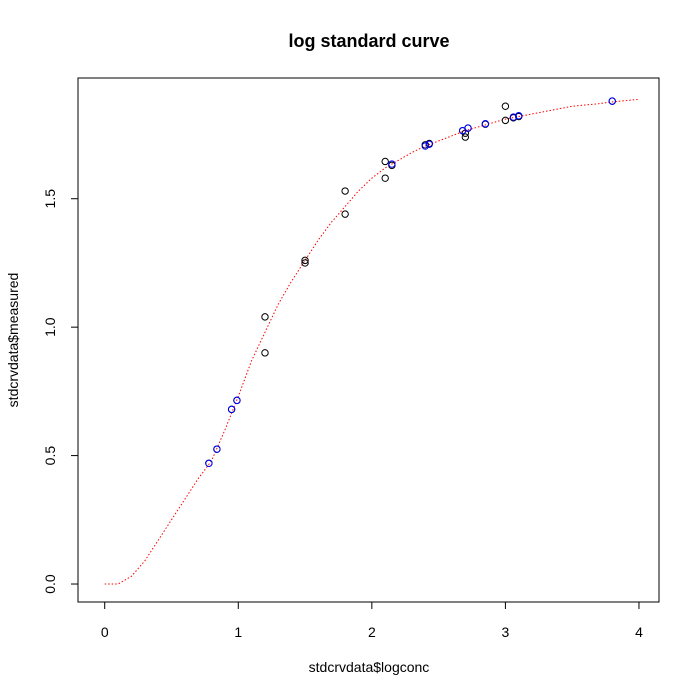 The image size is (700, 700). What do you see at coordinates (372, 620) in the screenshot?
I see `x-axis: 0 1 2 3 4` at bounding box center [372, 620].